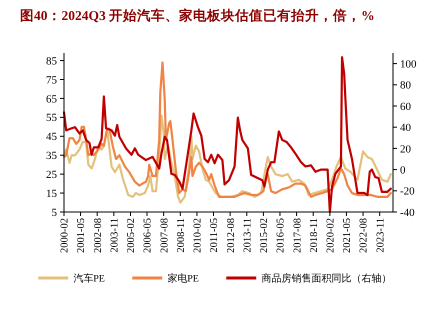 The height and width of the screenshot is (328, 439). Describe the element at coordinates (406, 106) in the screenshot. I see `y2-tick-label: 60` at that location.